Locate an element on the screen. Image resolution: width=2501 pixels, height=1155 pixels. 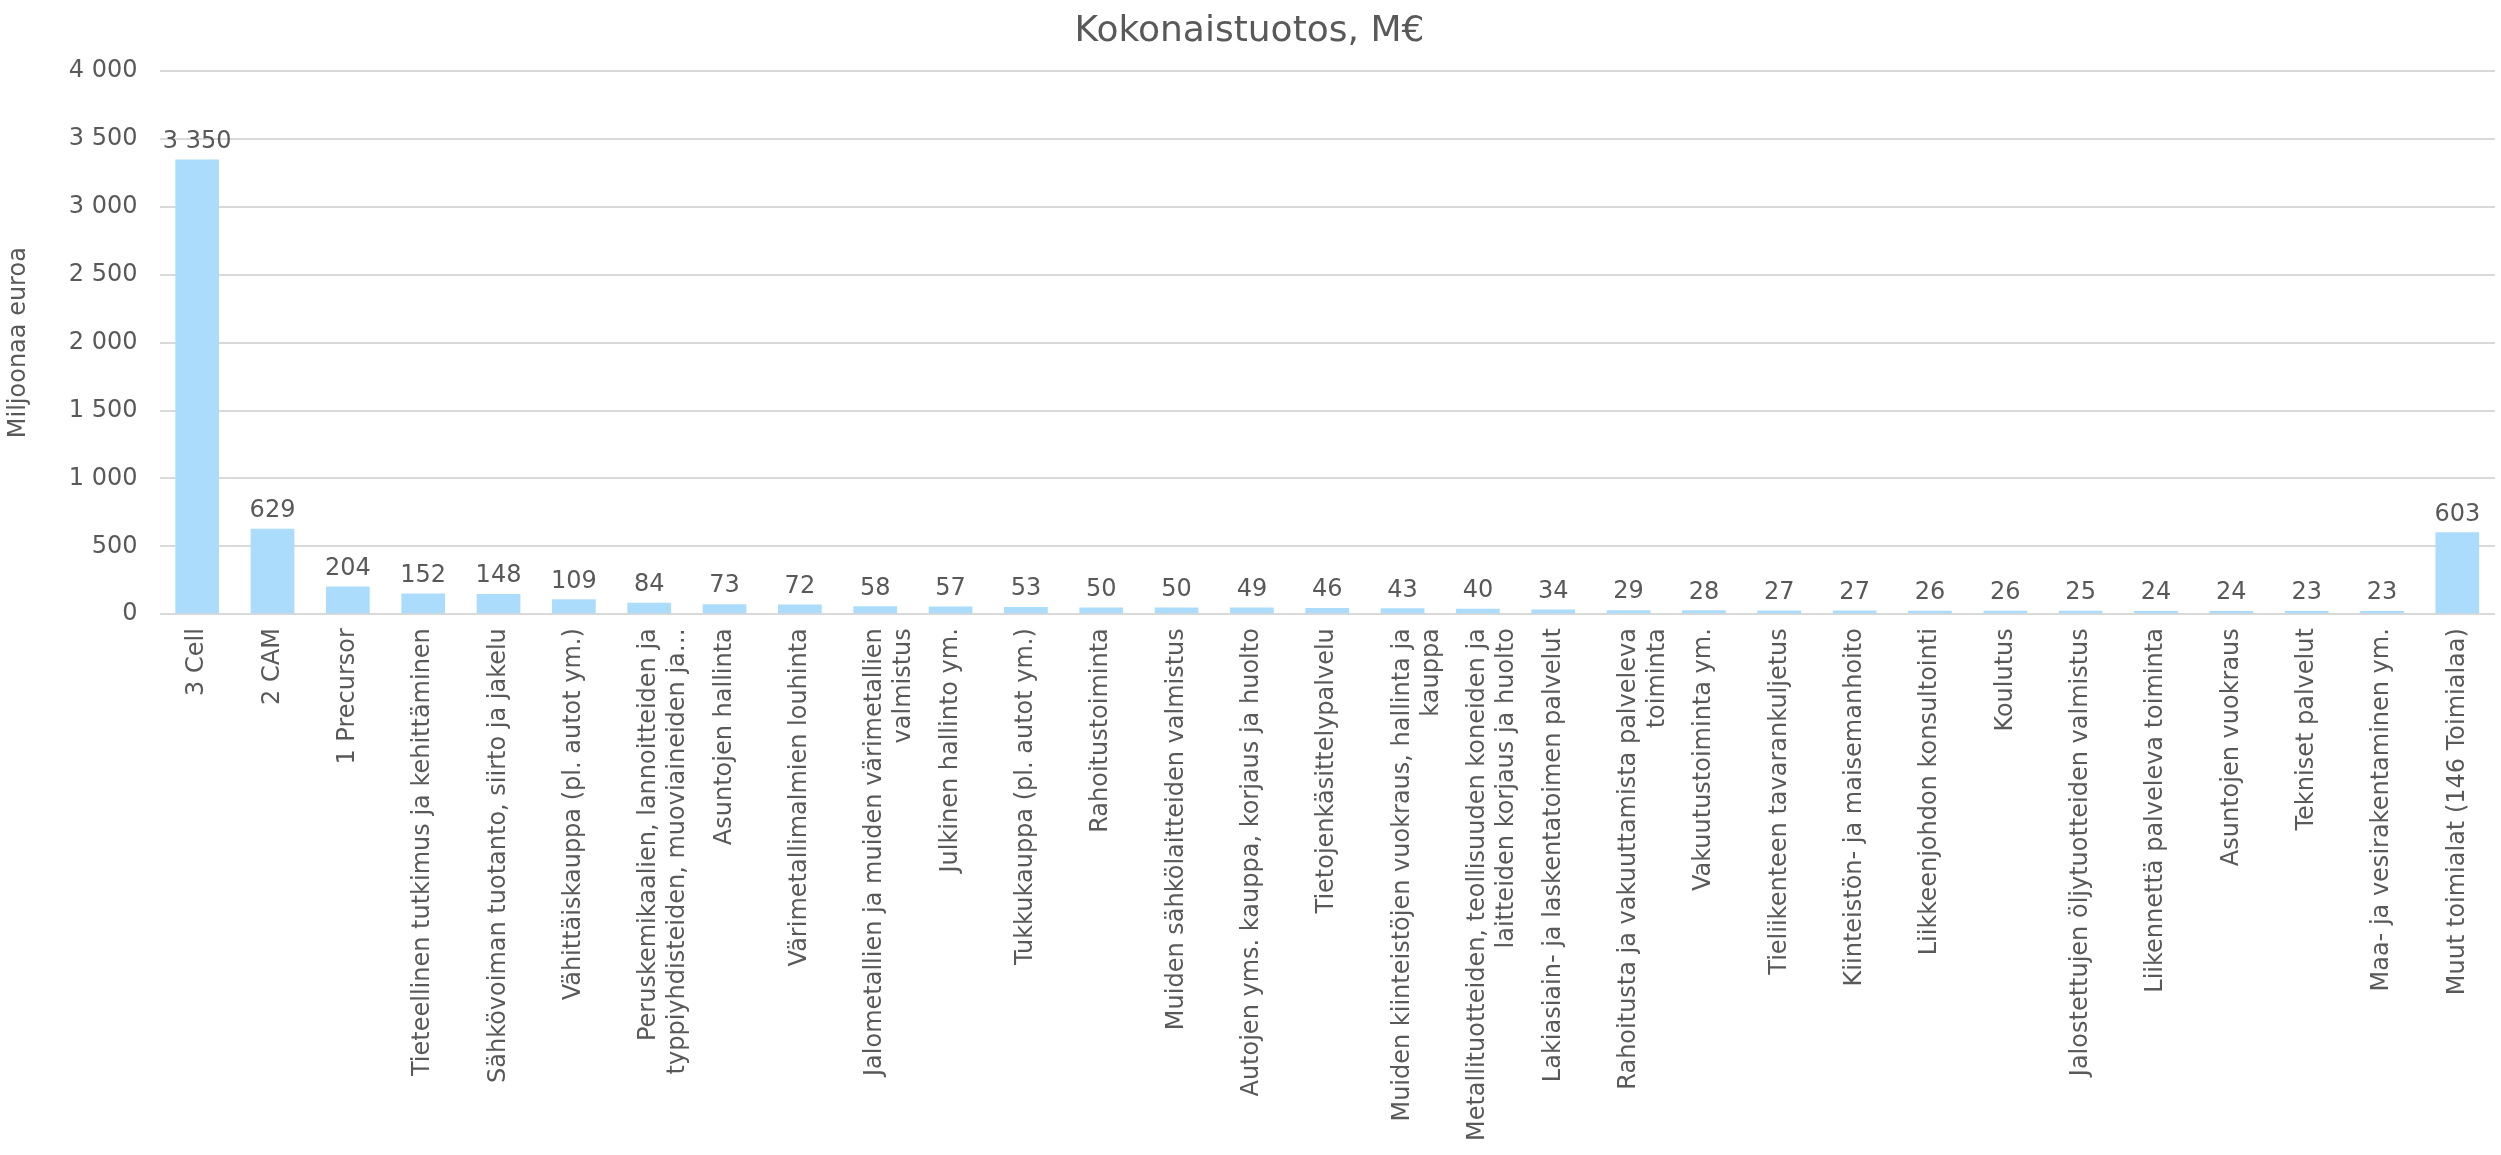
data-label: 40 is located at coordinates (1478, 588).